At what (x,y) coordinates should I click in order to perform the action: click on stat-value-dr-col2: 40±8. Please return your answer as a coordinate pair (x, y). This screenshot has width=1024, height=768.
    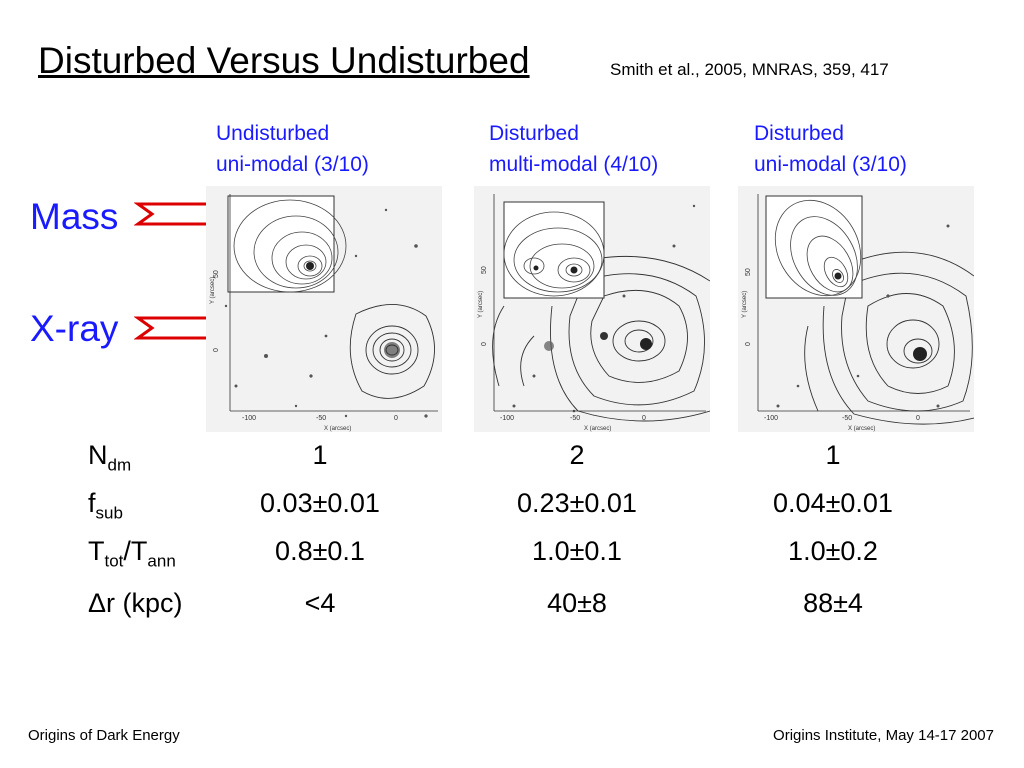
    Looking at the image, I should click on (577, 603).